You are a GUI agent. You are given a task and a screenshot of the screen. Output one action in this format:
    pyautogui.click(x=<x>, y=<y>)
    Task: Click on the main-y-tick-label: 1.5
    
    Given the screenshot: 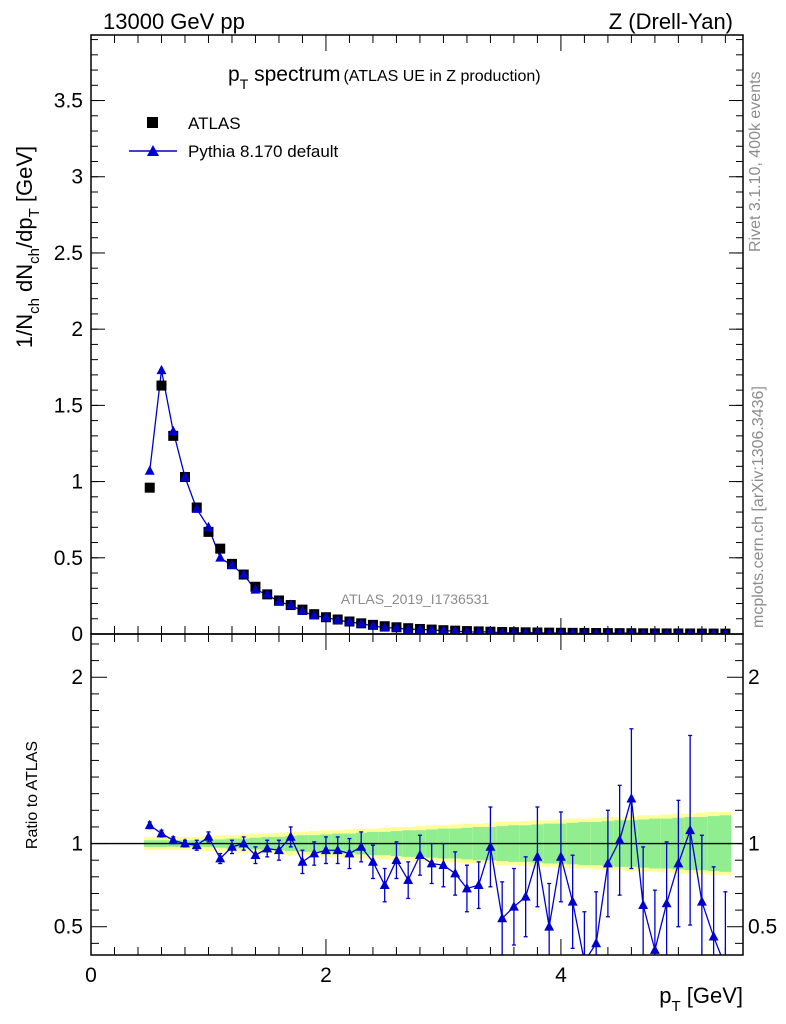 What is the action you would take?
    pyautogui.click(x=68, y=405)
    